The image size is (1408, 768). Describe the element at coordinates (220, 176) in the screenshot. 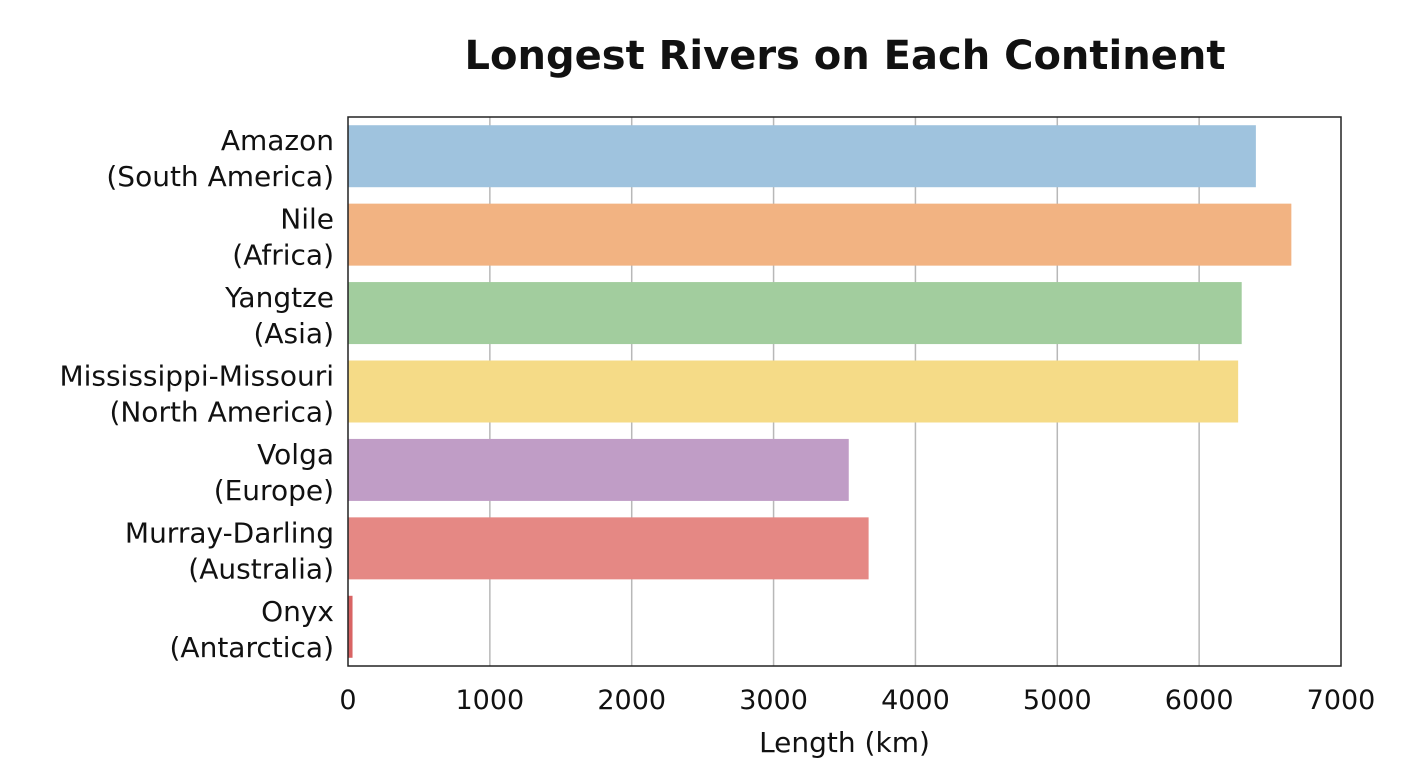

I see `category-label-line: (South America)` at that location.